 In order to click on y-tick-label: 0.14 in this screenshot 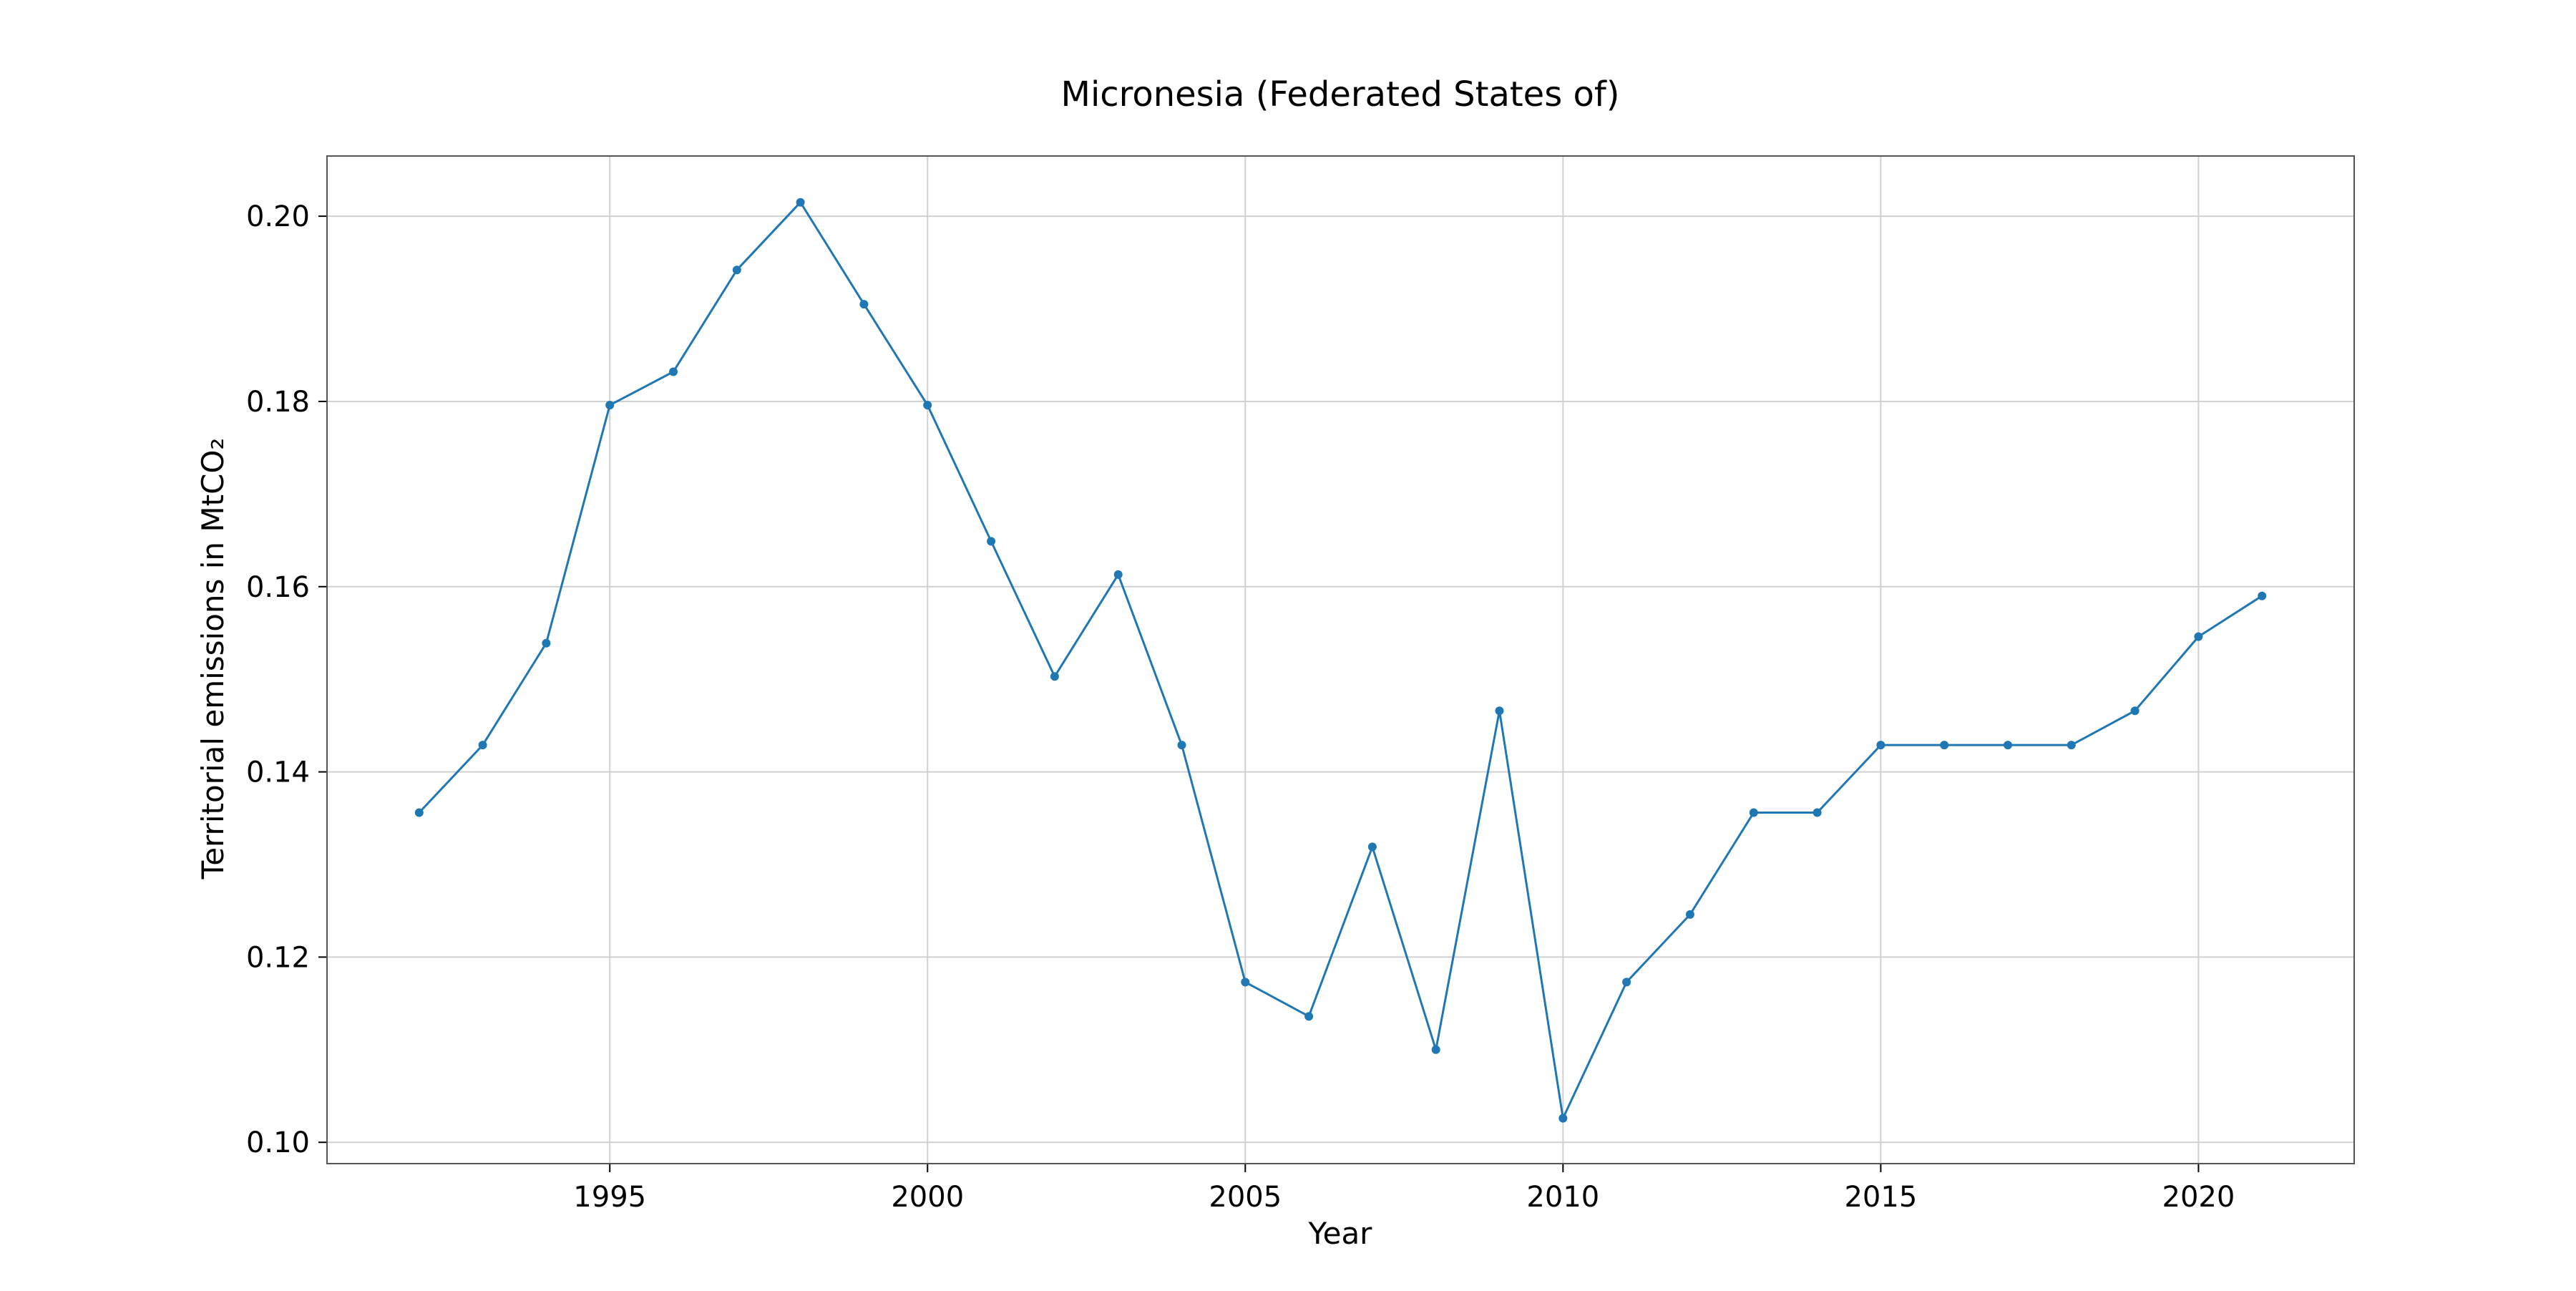, I will do `click(278, 772)`.